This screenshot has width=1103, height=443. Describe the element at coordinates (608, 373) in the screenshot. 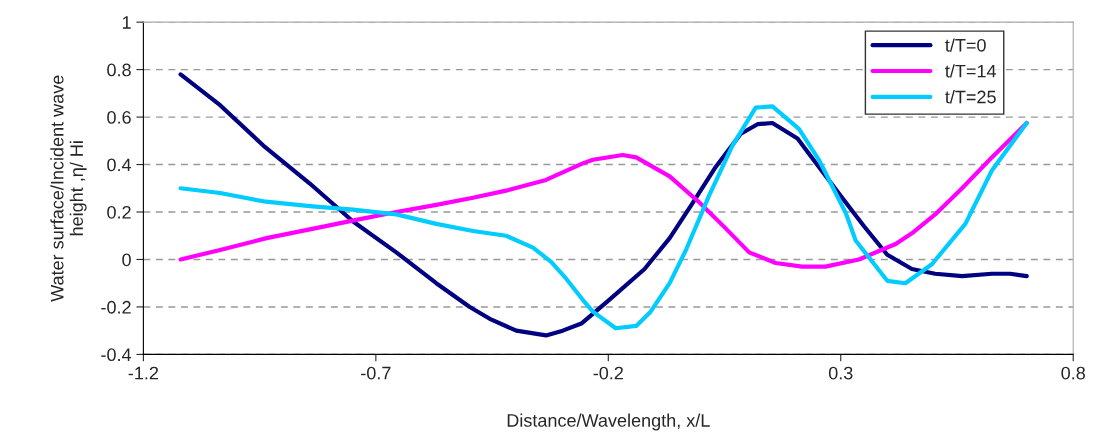

I see `x-tick-label: -0.2` at that location.